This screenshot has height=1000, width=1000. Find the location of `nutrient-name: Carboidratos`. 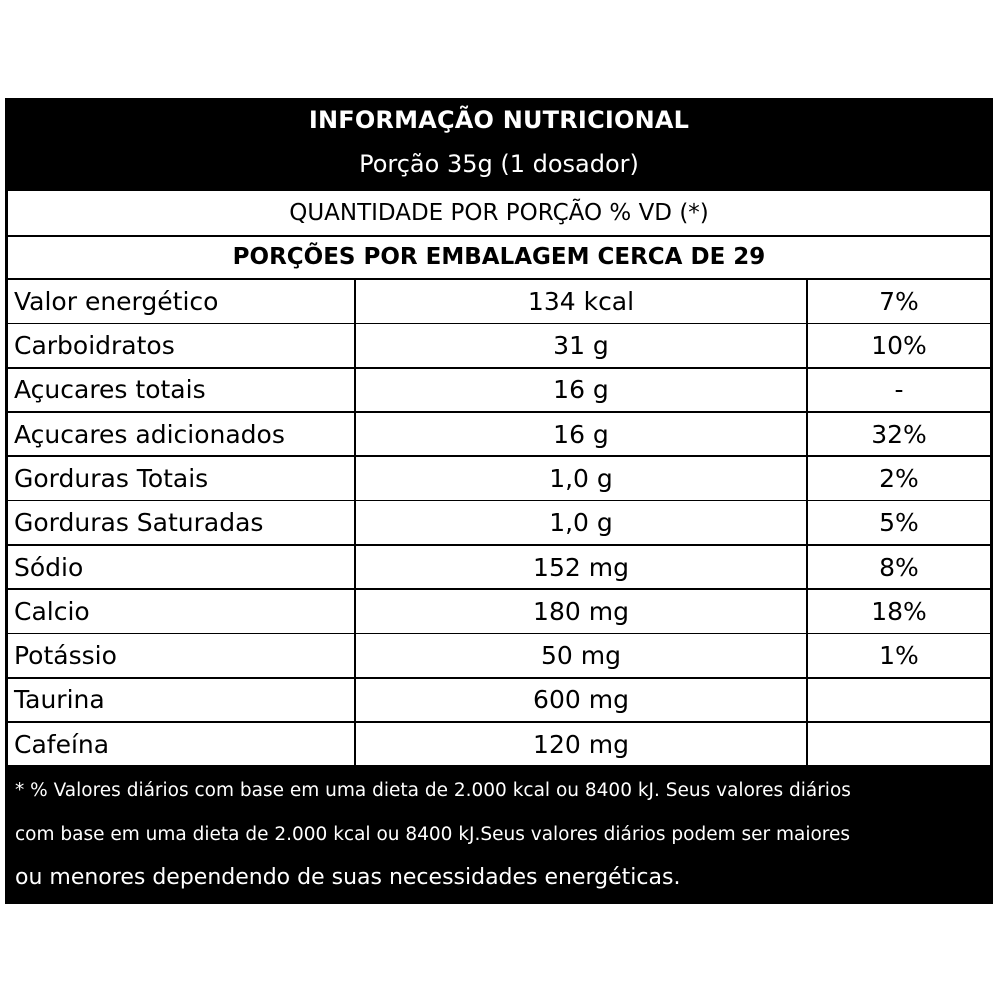

nutrient-name: Carboidratos is located at coordinates (181, 345).